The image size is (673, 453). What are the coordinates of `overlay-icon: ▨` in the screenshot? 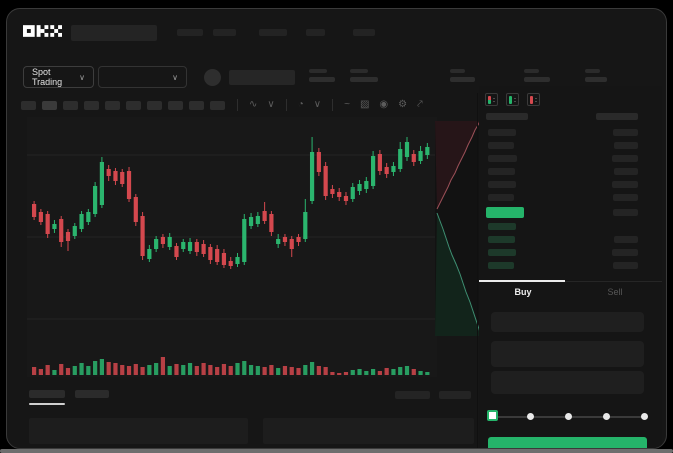 It's located at (364, 104).